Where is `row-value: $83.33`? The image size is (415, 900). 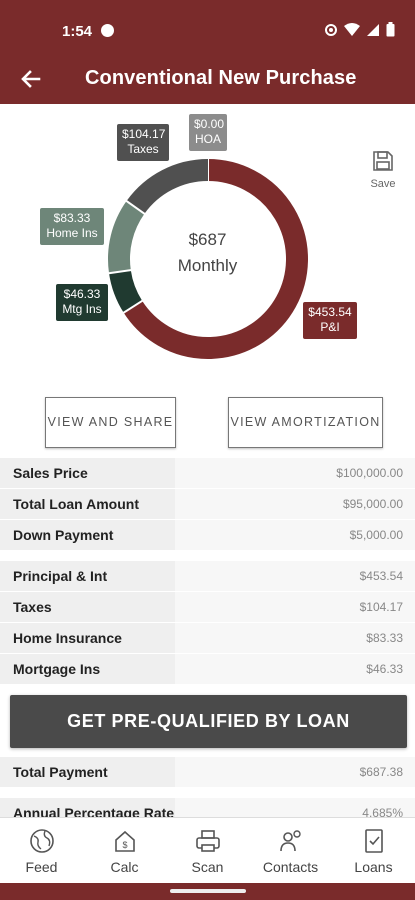
row-value: $83.33 is located at coordinates (295, 638).